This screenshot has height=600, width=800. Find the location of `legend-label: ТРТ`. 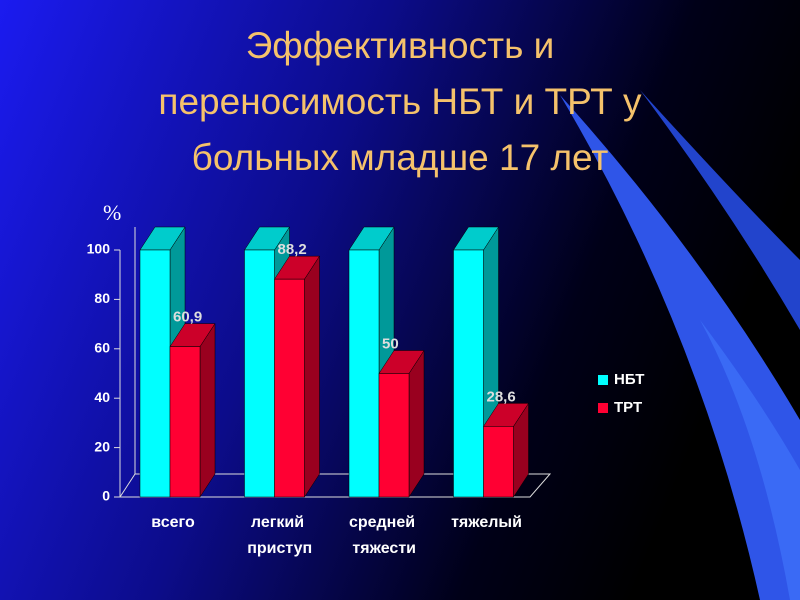

legend-label: ТРТ is located at coordinates (628, 407).